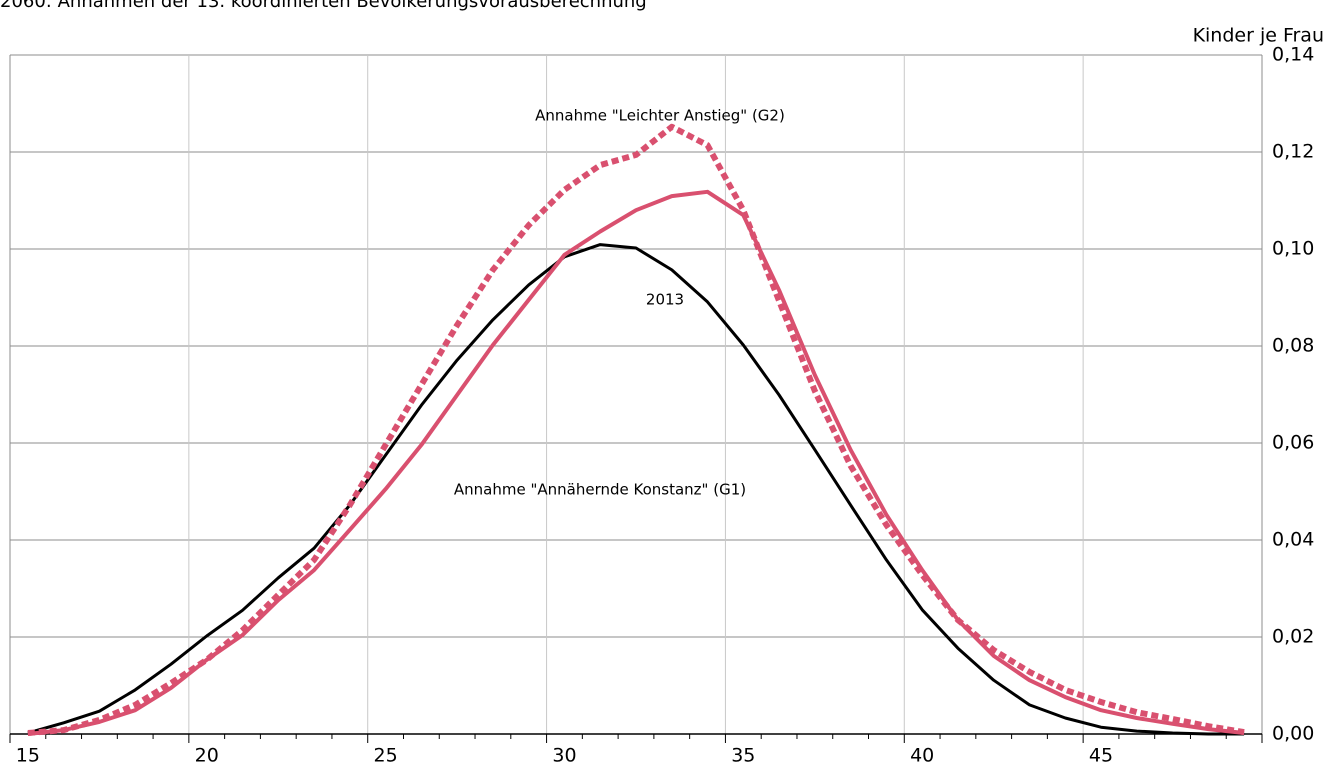  Describe the element at coordinates (665, 300) in the screenshot. I see `series-annotation: 2013` at that location.